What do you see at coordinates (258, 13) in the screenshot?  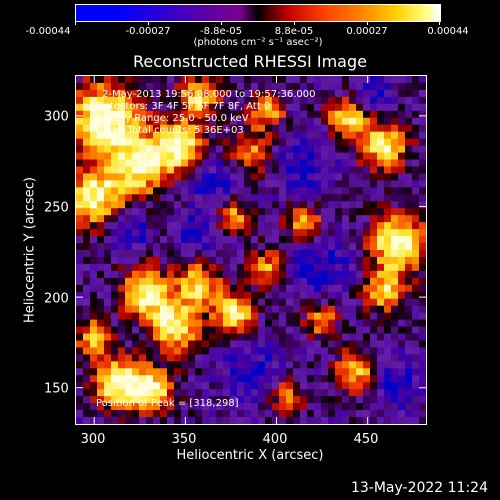 I see `colorbar` at bounding box center [258, 13].